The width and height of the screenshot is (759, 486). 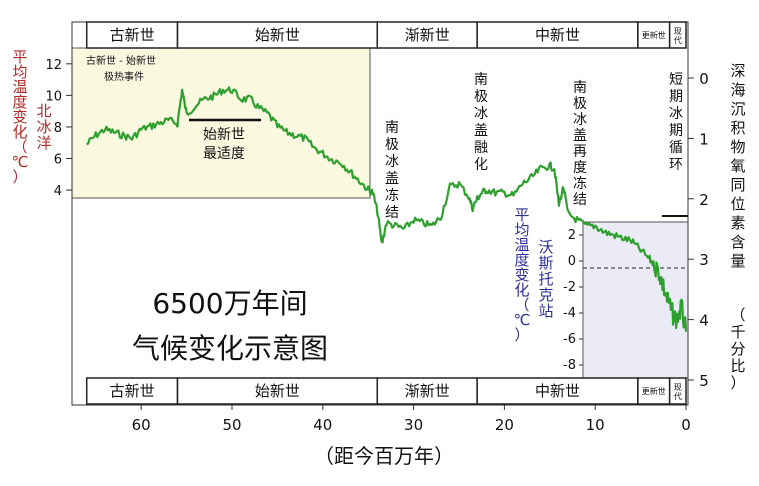 I want to click on x-axis: 60 50 40 30 20 10 0, so click(x=411, y=419).